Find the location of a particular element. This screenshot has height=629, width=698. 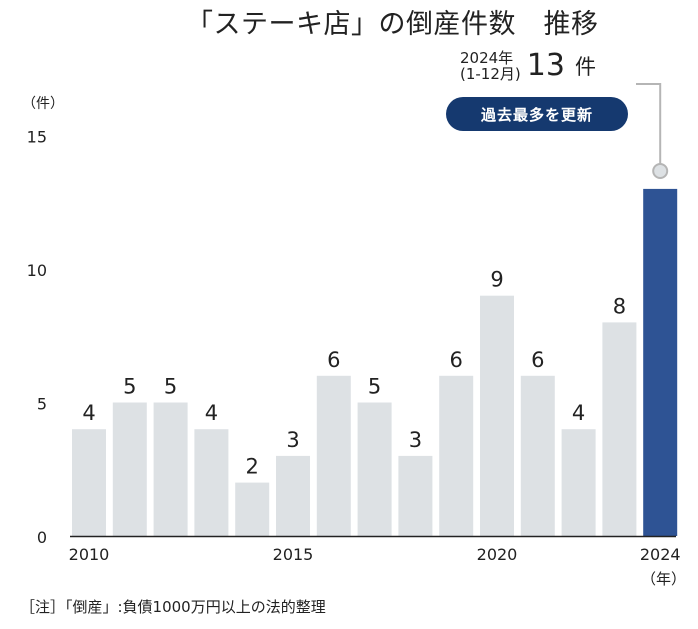

annotation-connector-line is located at coordinates (649, 123).